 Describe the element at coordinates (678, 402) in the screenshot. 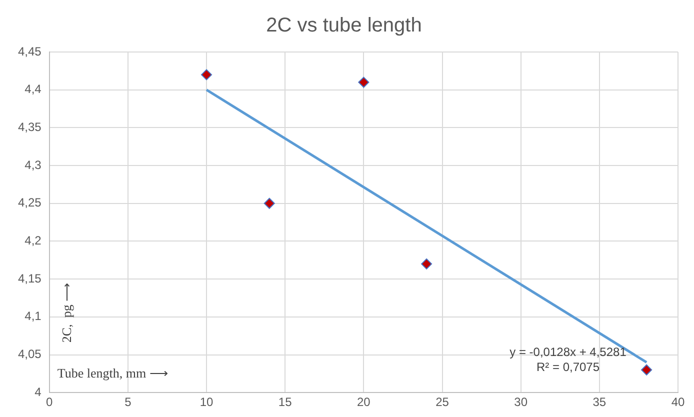

I see `x-tick-label: 40` at that location.